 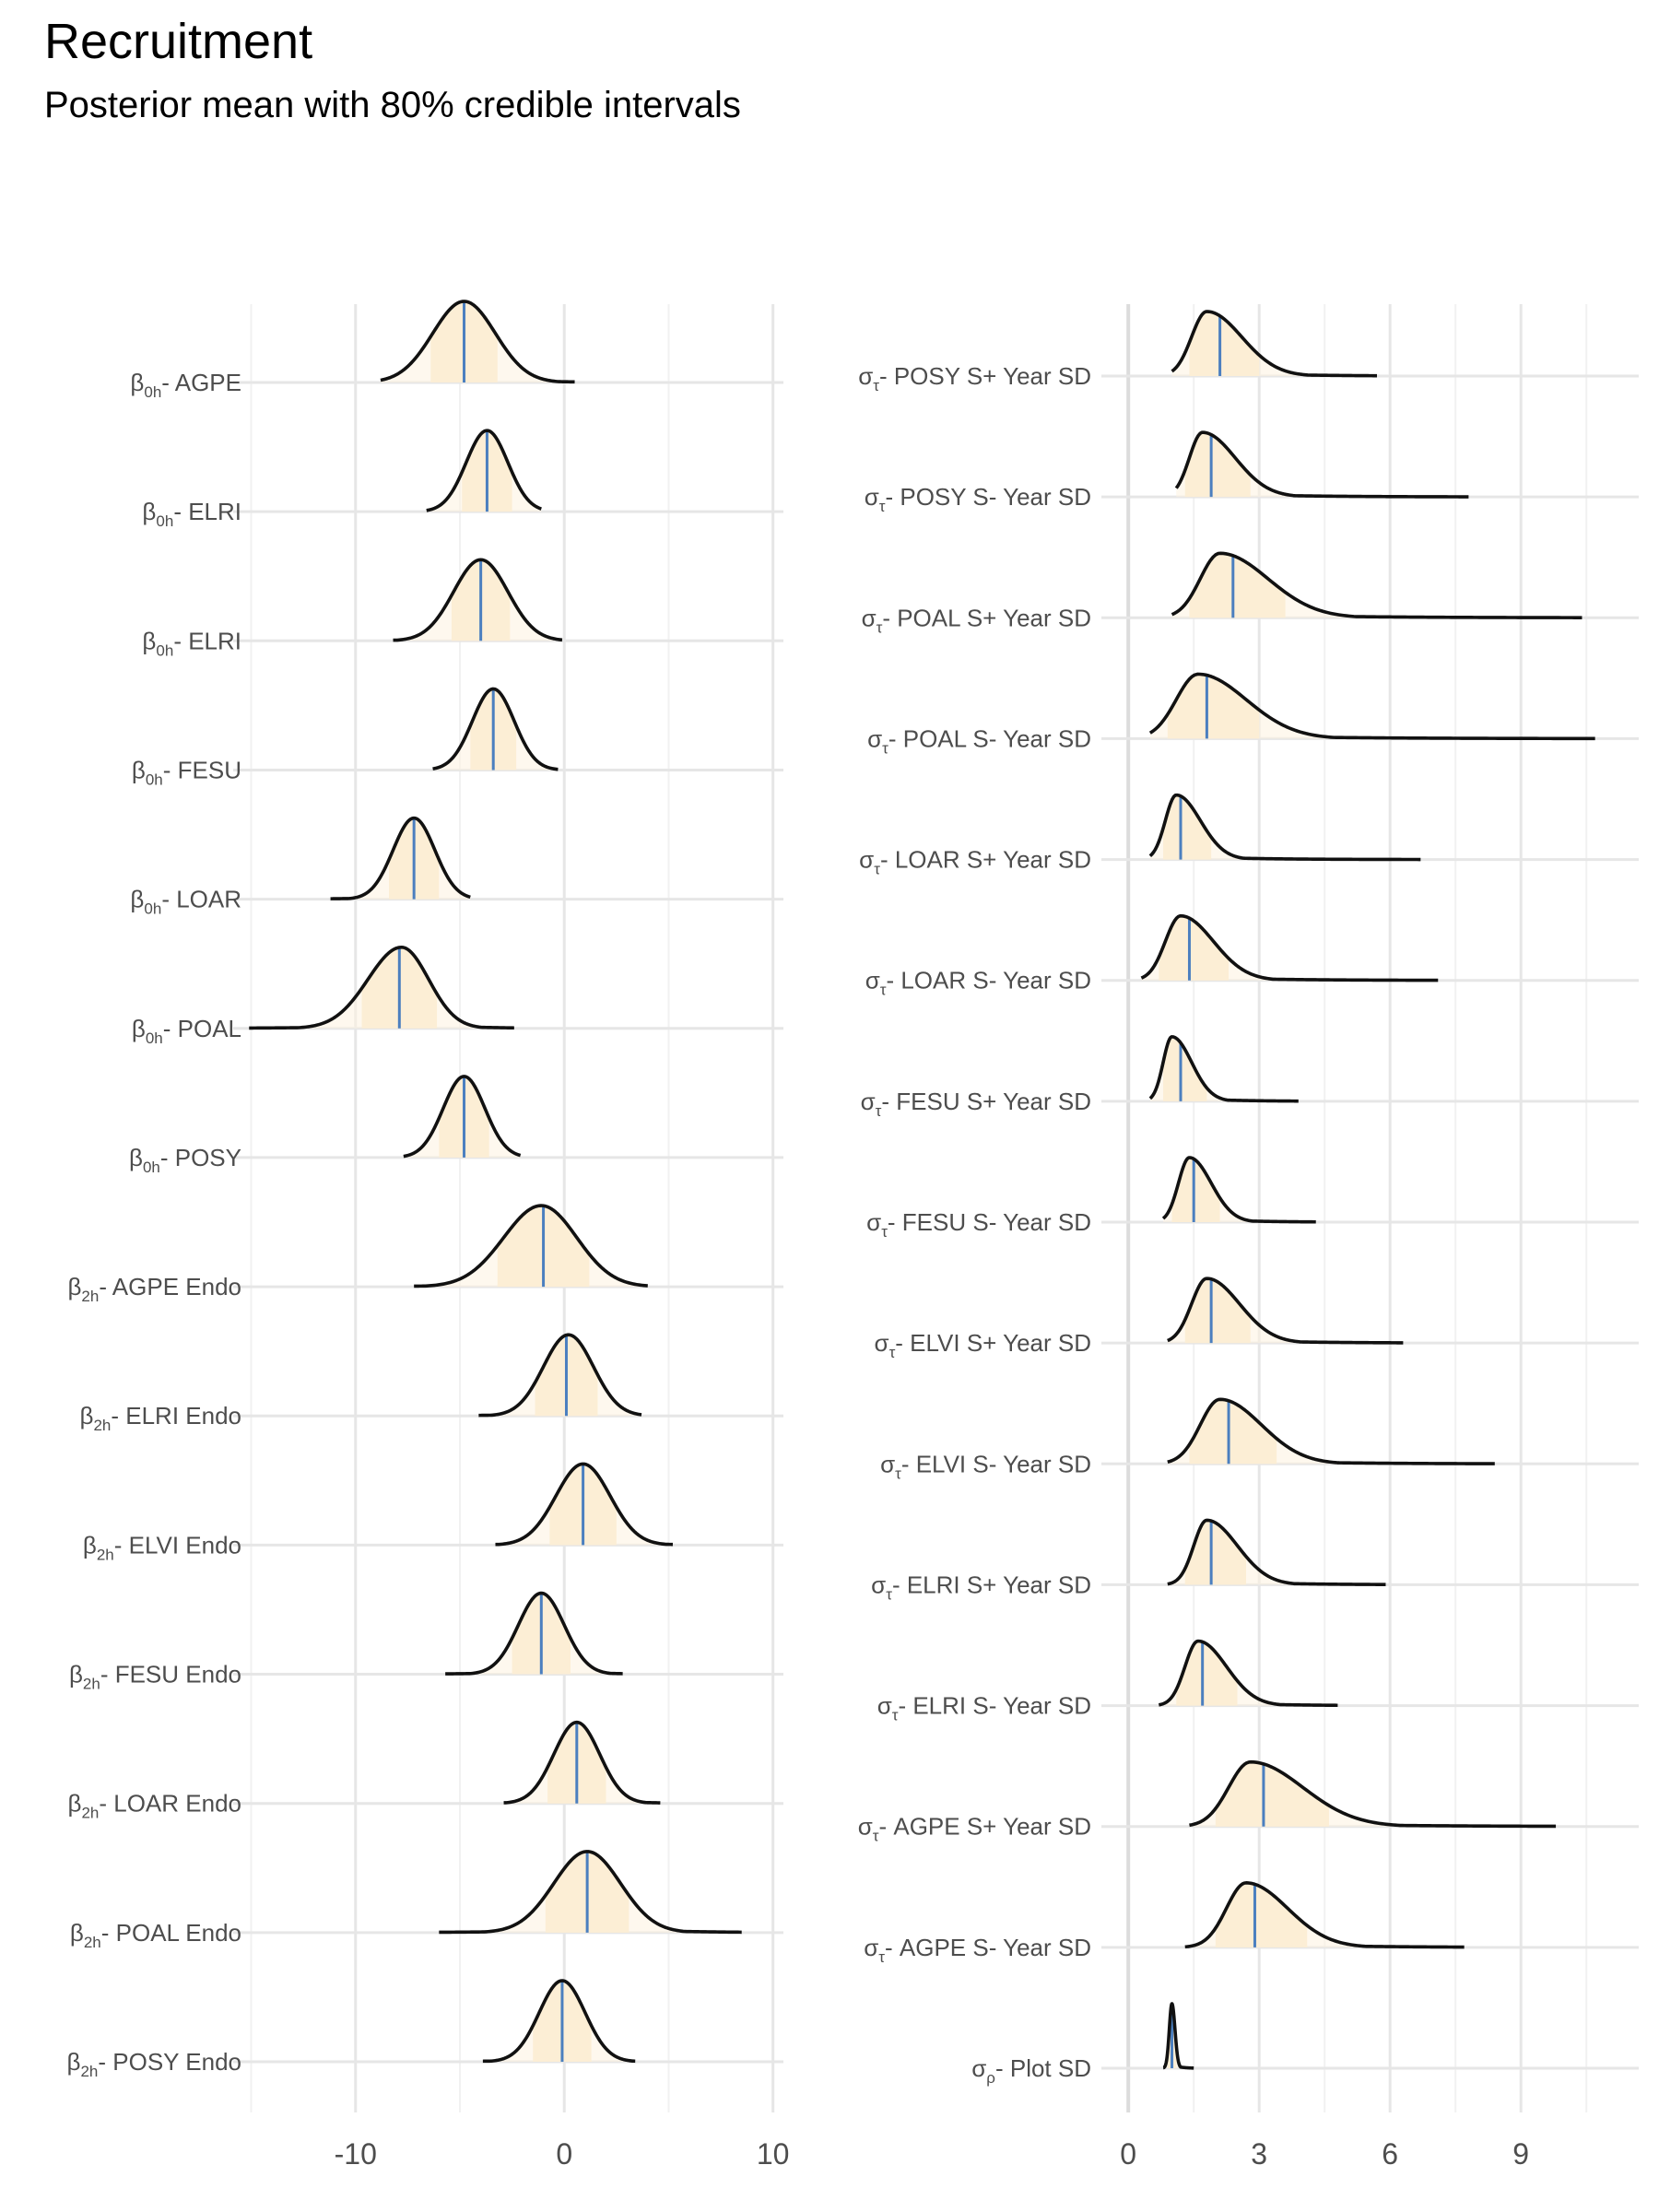 What do you see at coordinates (154, 1806) in the screenshot?
I see `row-label: β2h- LOAR Endo` at bounding box center [154, 1806].